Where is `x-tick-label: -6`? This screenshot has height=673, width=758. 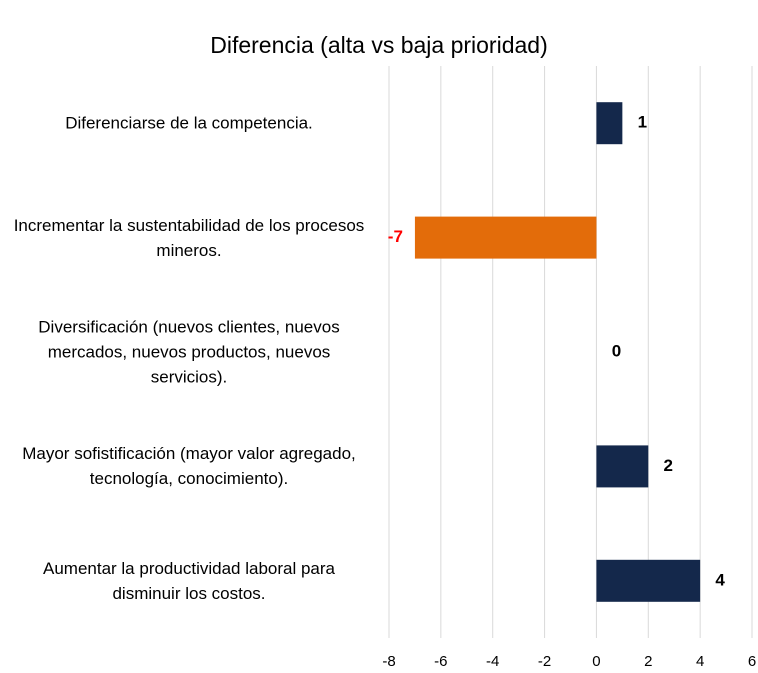
x-tick-label: -6 is located at coordinates (440, 661).